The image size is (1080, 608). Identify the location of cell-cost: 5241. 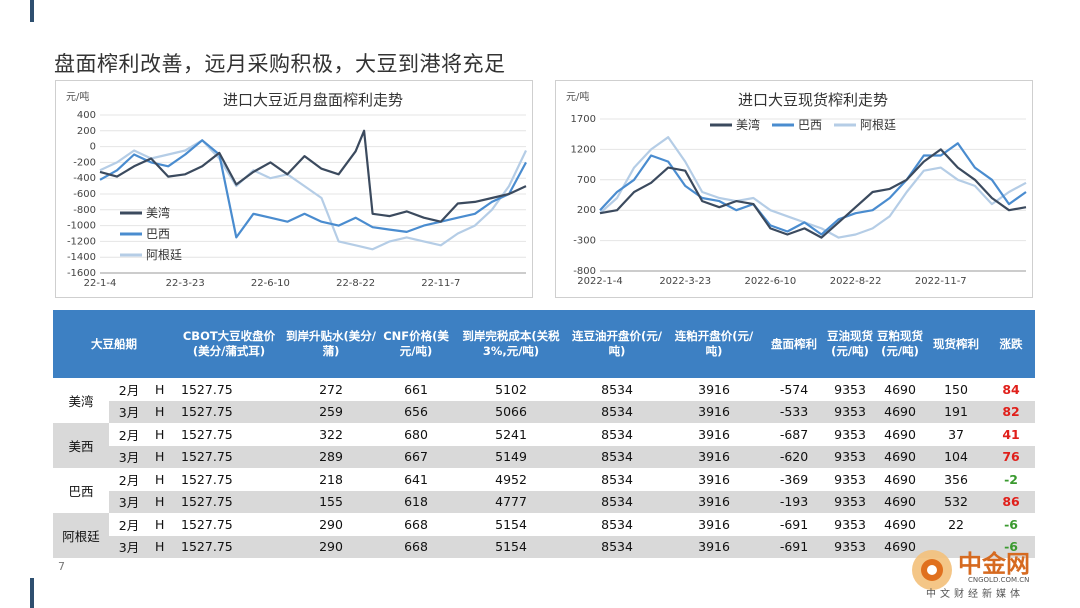
(511, 434).